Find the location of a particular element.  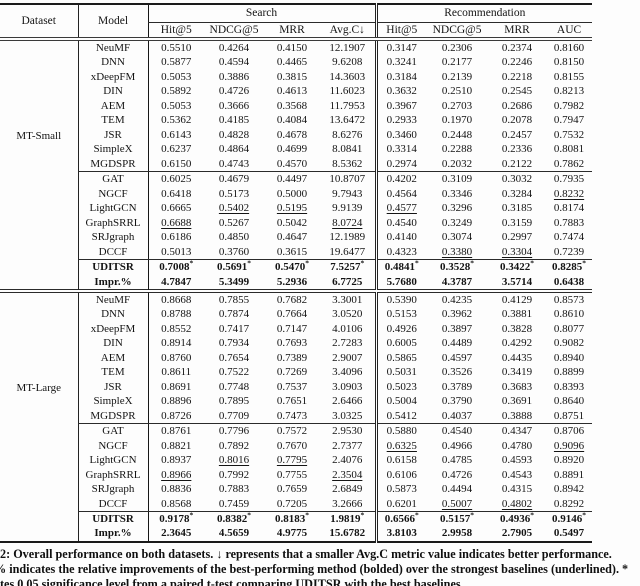

metric-cell: 4.3787 is located at coordinates (457, 282).